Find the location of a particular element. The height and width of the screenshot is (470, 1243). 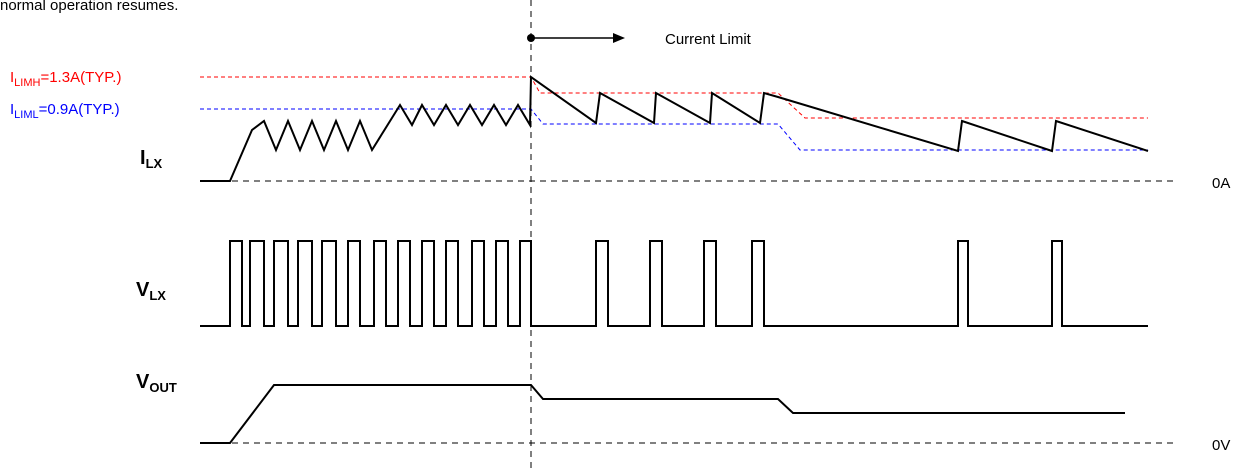

vlx-signal-main: V is located at coordinates (143, 290).